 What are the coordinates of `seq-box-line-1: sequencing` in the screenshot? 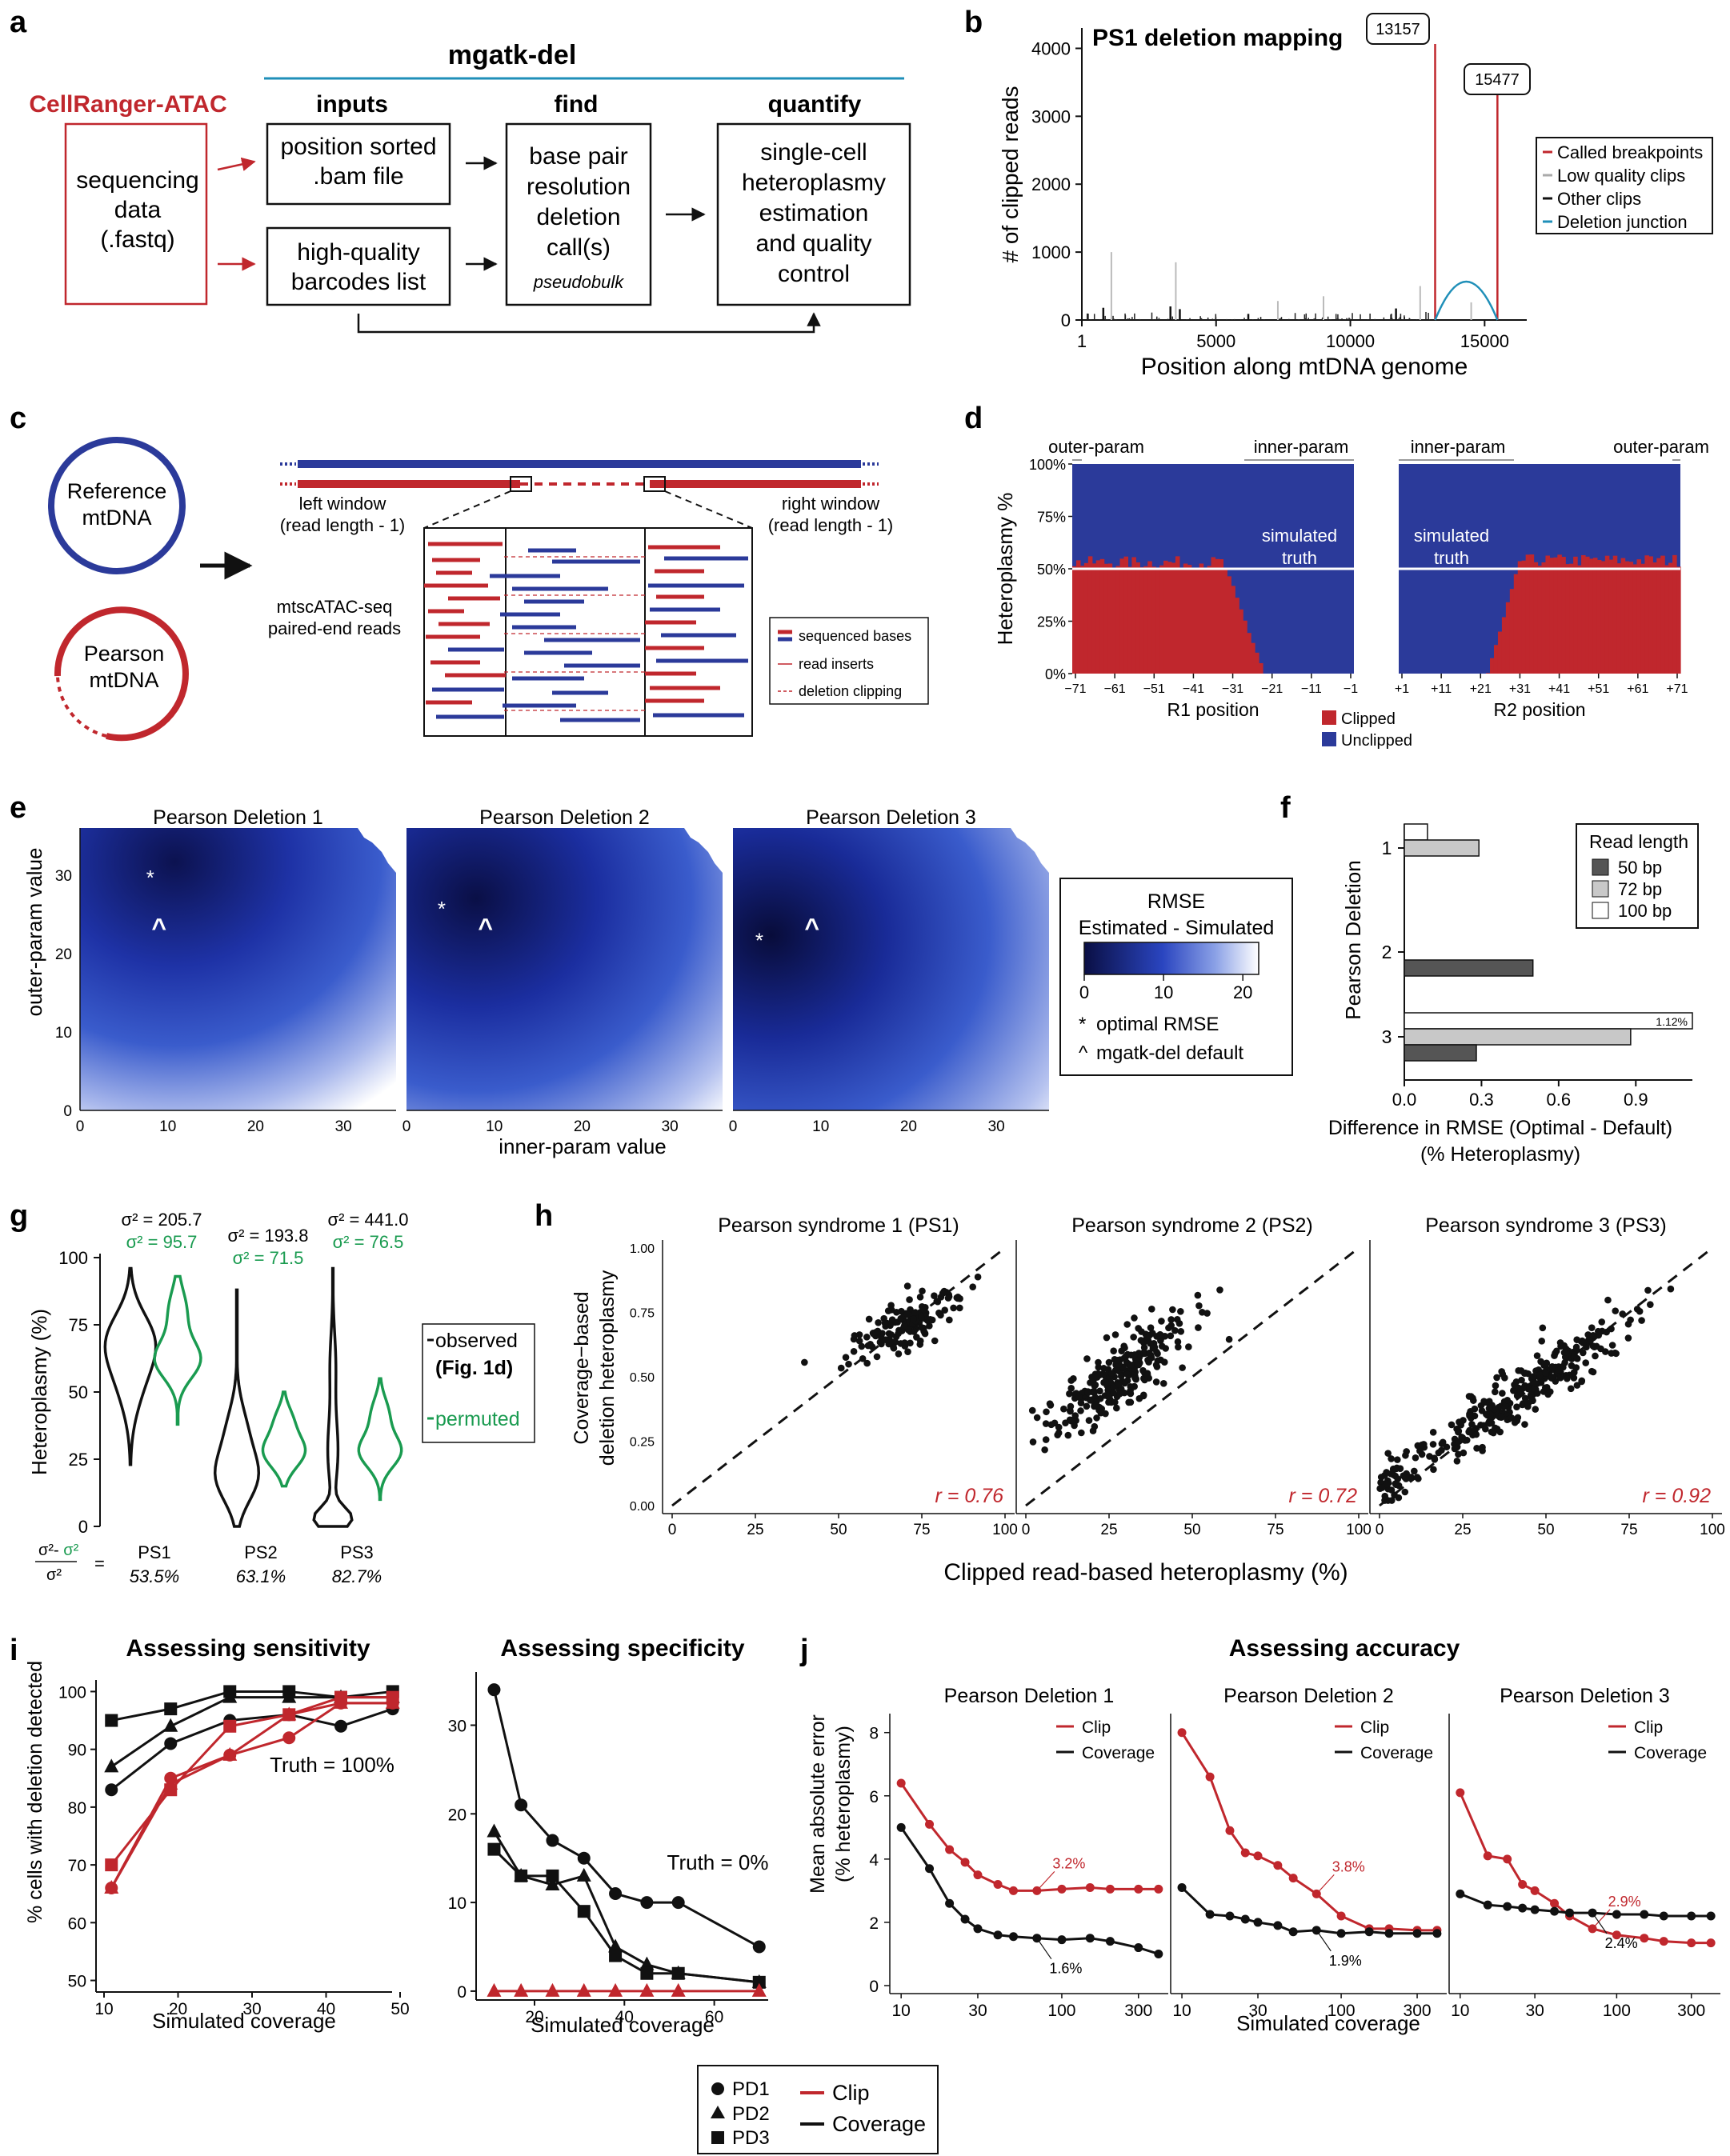 It's located at (137, 180).